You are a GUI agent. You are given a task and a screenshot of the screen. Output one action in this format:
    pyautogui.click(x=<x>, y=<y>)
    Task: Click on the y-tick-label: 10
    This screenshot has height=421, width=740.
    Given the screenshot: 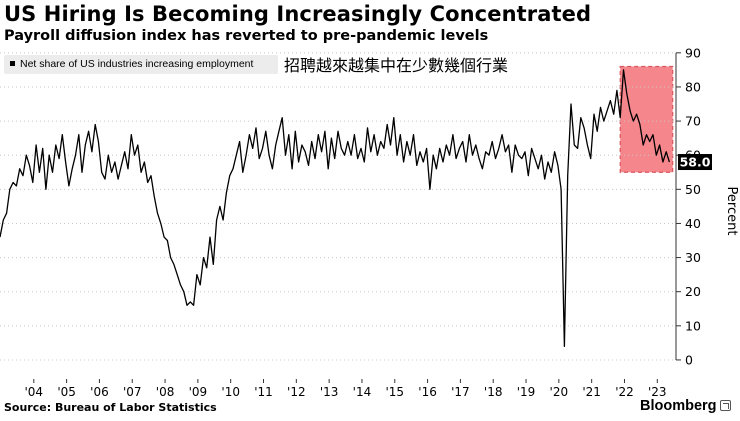 What is the action you would take?
    pyautogui.click(x=693, y=325)
    